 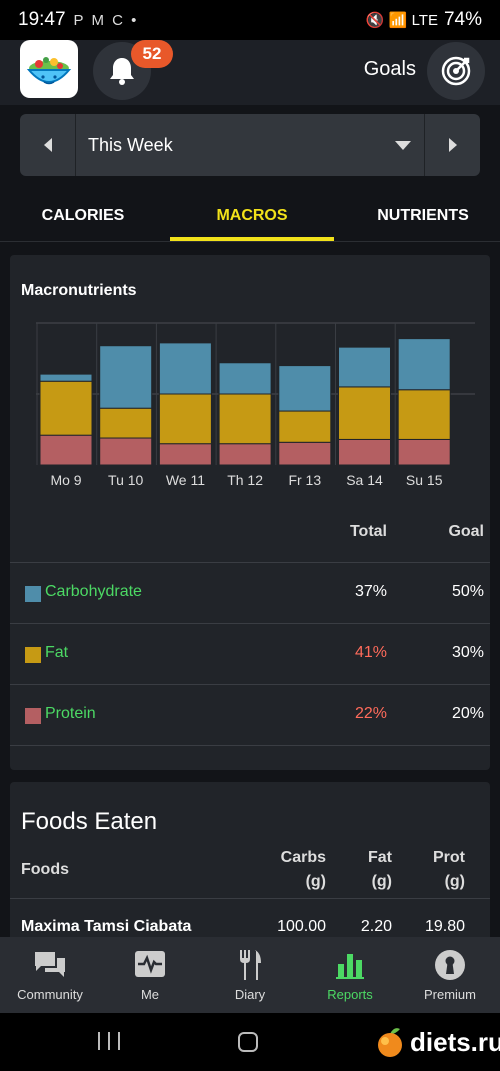 I want to click on food-prot: 19.80, so click(x=444, y=926).